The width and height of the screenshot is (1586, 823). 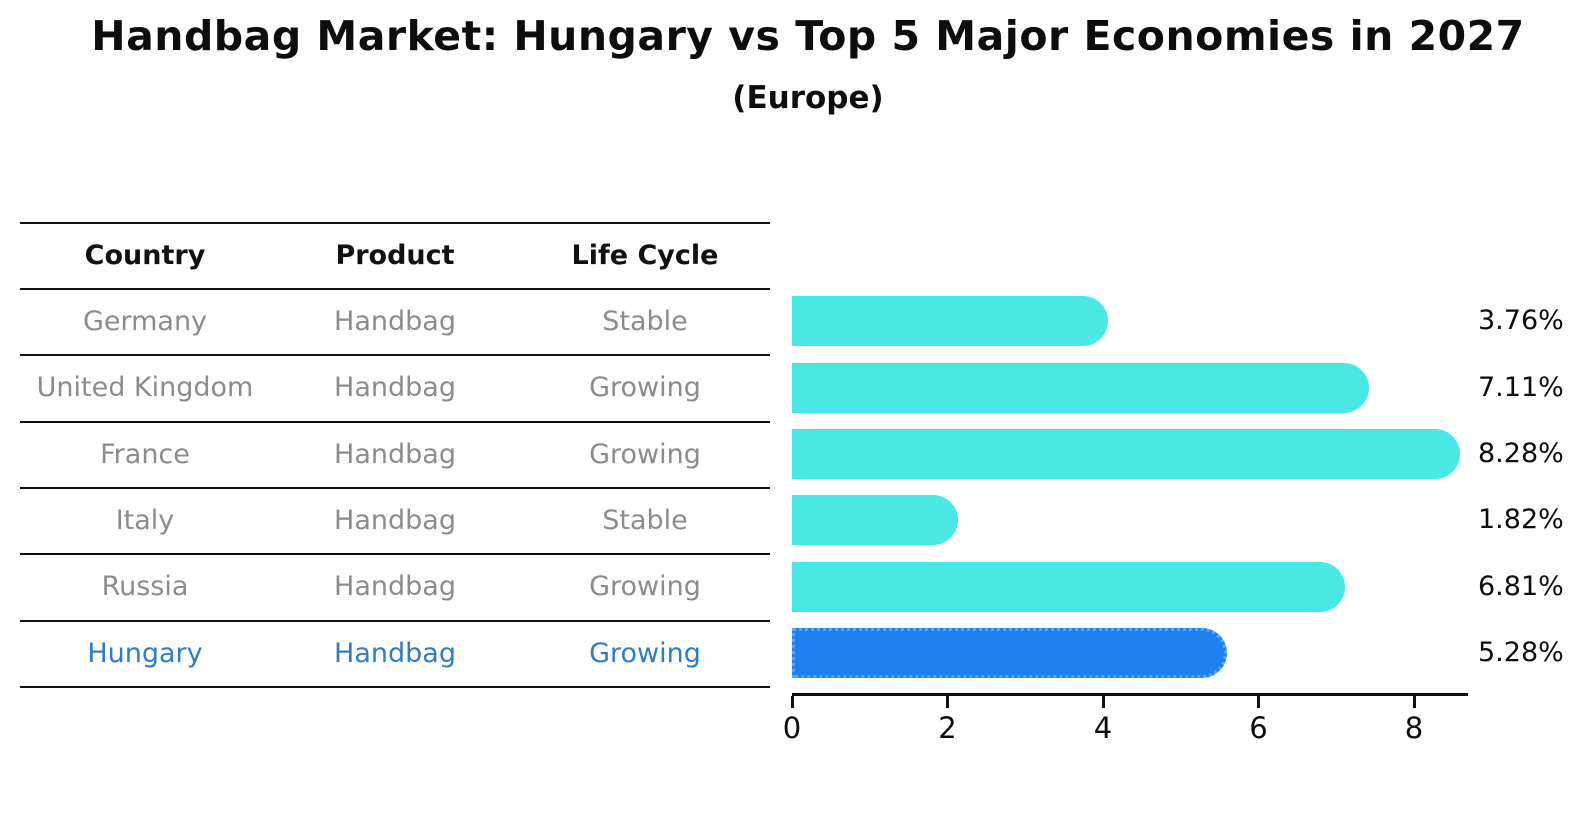 I want to click on table-header-row: Country Product Life Cycle, so click(x=395, y=255).